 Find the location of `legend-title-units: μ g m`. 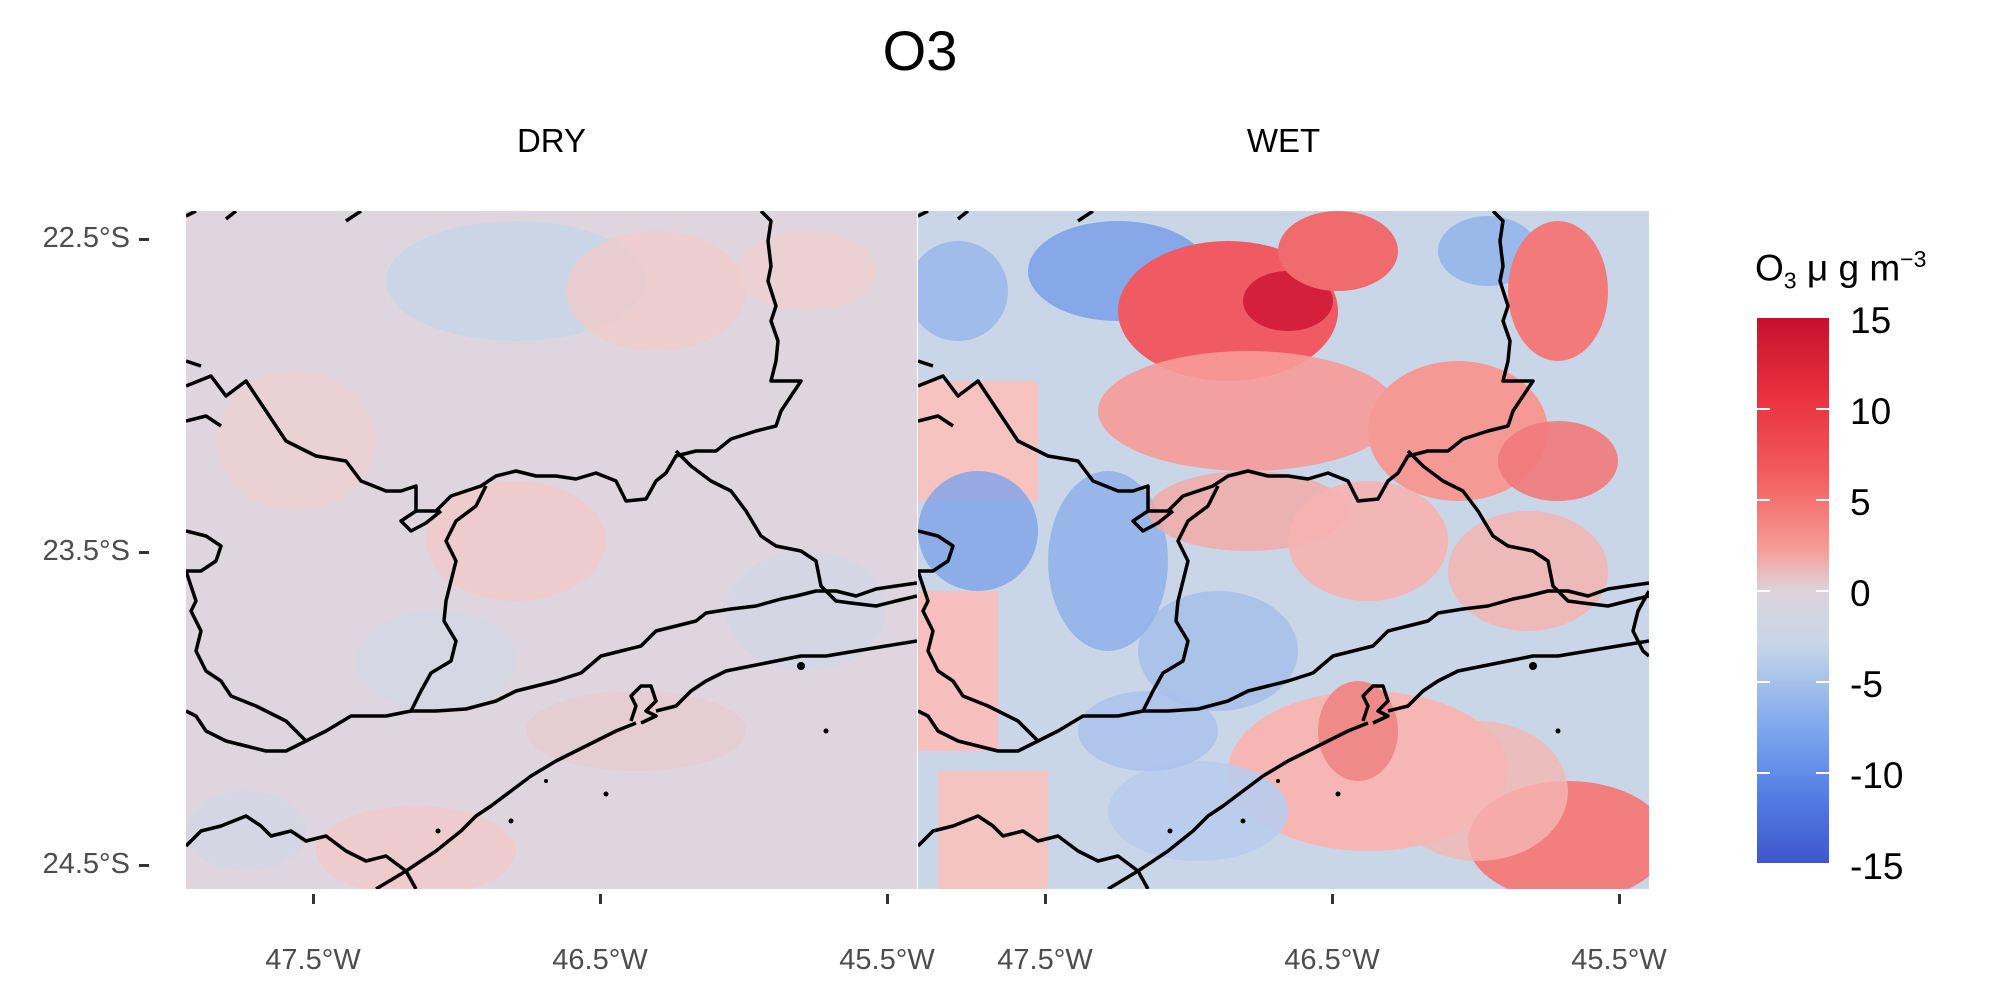

legend-title-units: μ g m is located at coordinates (1848, 268).